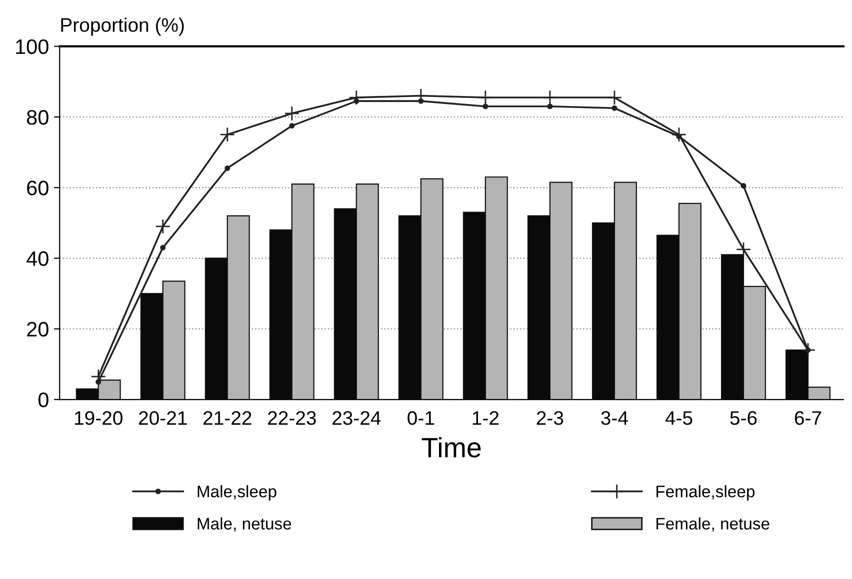 This screenshot has width=852, height=579. What do you see at coordinates (421, 418) in the screenshot?
I see `x-tick-label: 0-1` at bounding box center [421, 418].